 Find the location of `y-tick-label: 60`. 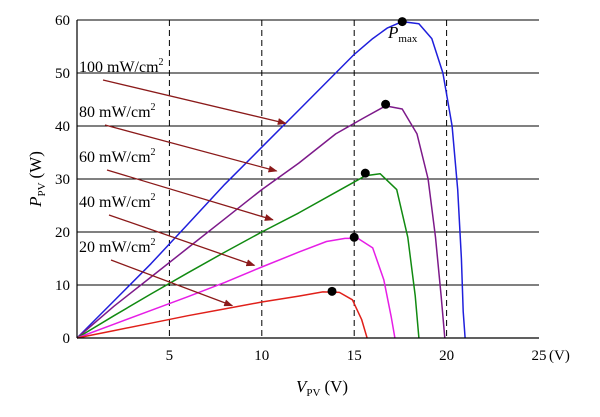

y-tick-label: 60 is located at coordinates (62, 21).